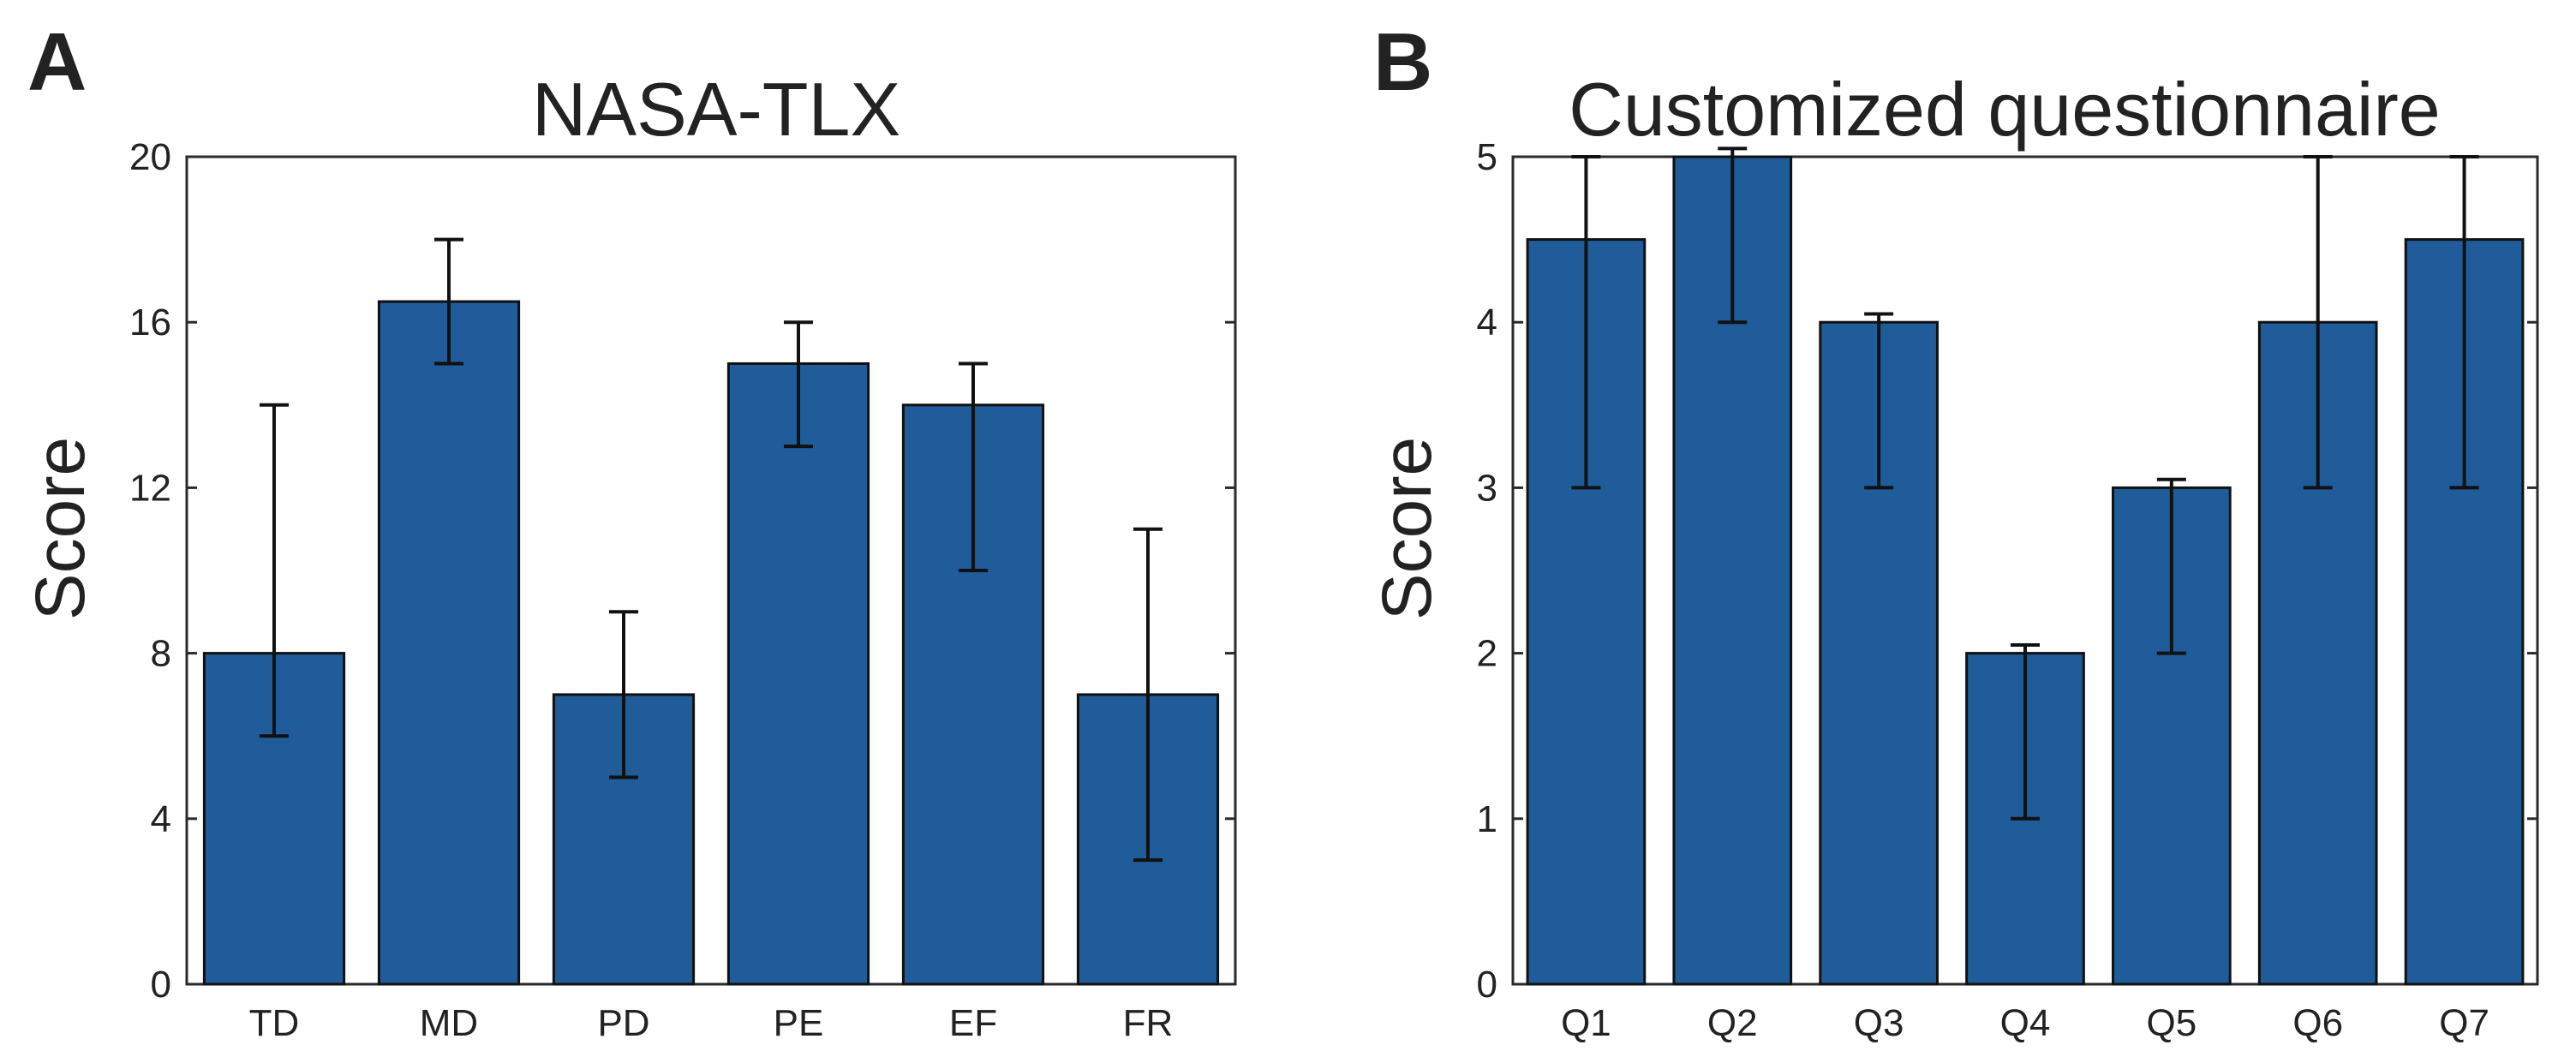 The width and height of the screenshot is (2576, 1051). What do you see at coordinates (161, 654) in the screenshot?
I see `panel-a-y-tick-label-2: 8` at bounding box center [161, 654].